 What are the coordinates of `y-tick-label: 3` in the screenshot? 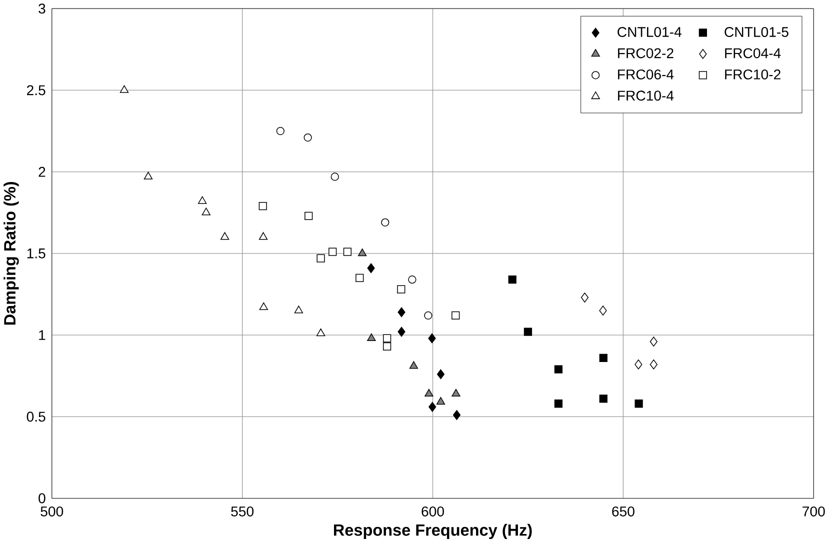 It's located at (42, 9).